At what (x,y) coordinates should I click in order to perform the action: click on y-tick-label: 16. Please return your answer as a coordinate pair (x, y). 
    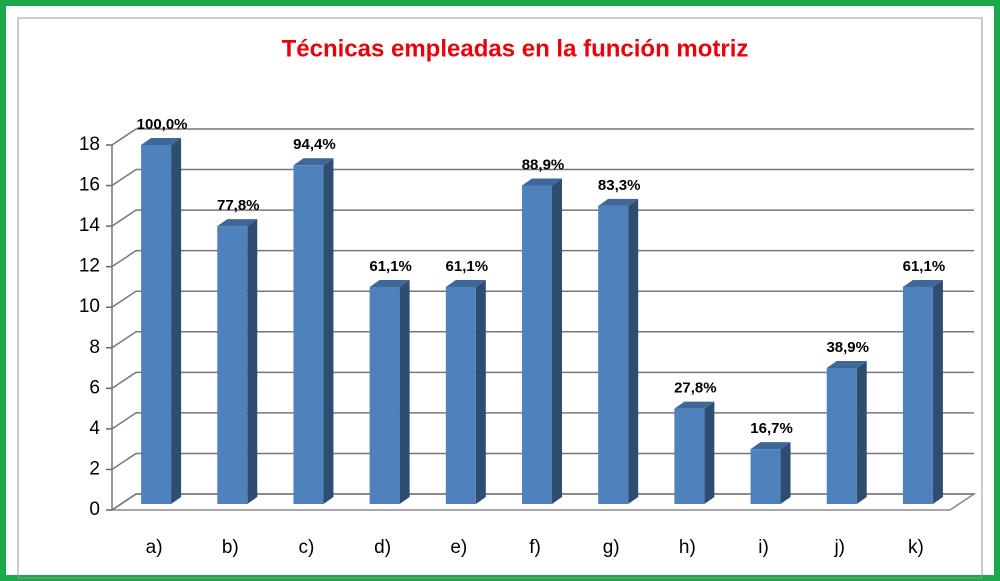
    Looking at the image, I should click on (89, 185).